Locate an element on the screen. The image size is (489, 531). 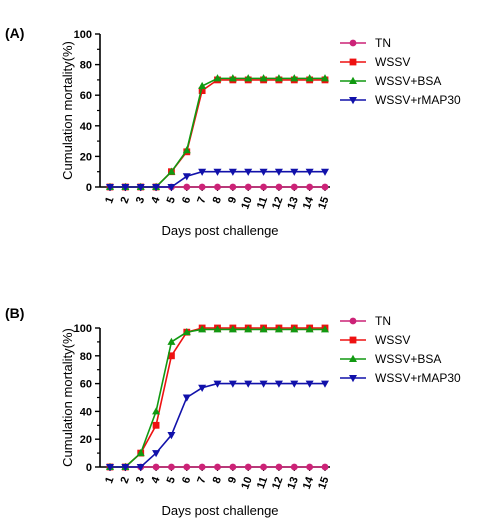
x-tick-label: 2 is located at coordinates (125, 480).